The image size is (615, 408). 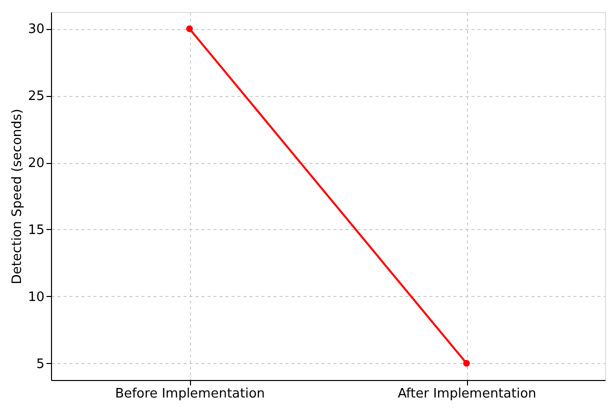 What do you see at coordinates (190, 394) in the screenshot?
I see `x-tick-label: Before Implementation` at bounding box center [190, 394].